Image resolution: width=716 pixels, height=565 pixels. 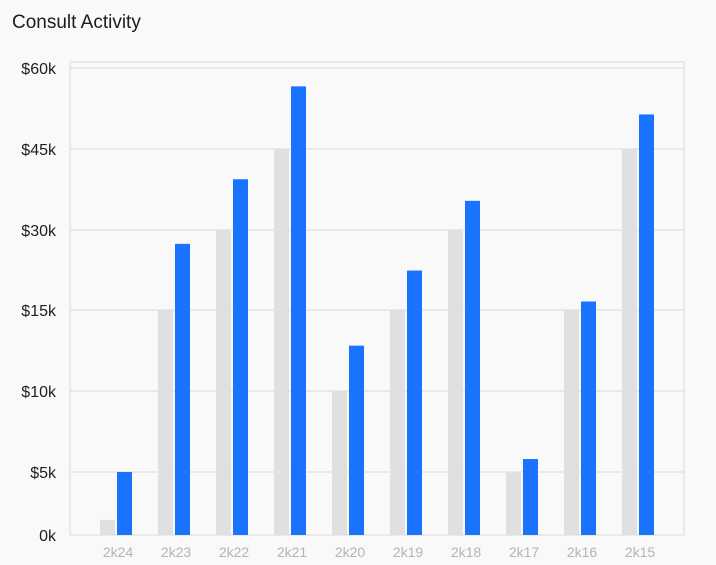 What do you see at coordinates (39, 231) in the screenshot?
I see `y-tick-label: $30k` at bounding box center [39, 231].